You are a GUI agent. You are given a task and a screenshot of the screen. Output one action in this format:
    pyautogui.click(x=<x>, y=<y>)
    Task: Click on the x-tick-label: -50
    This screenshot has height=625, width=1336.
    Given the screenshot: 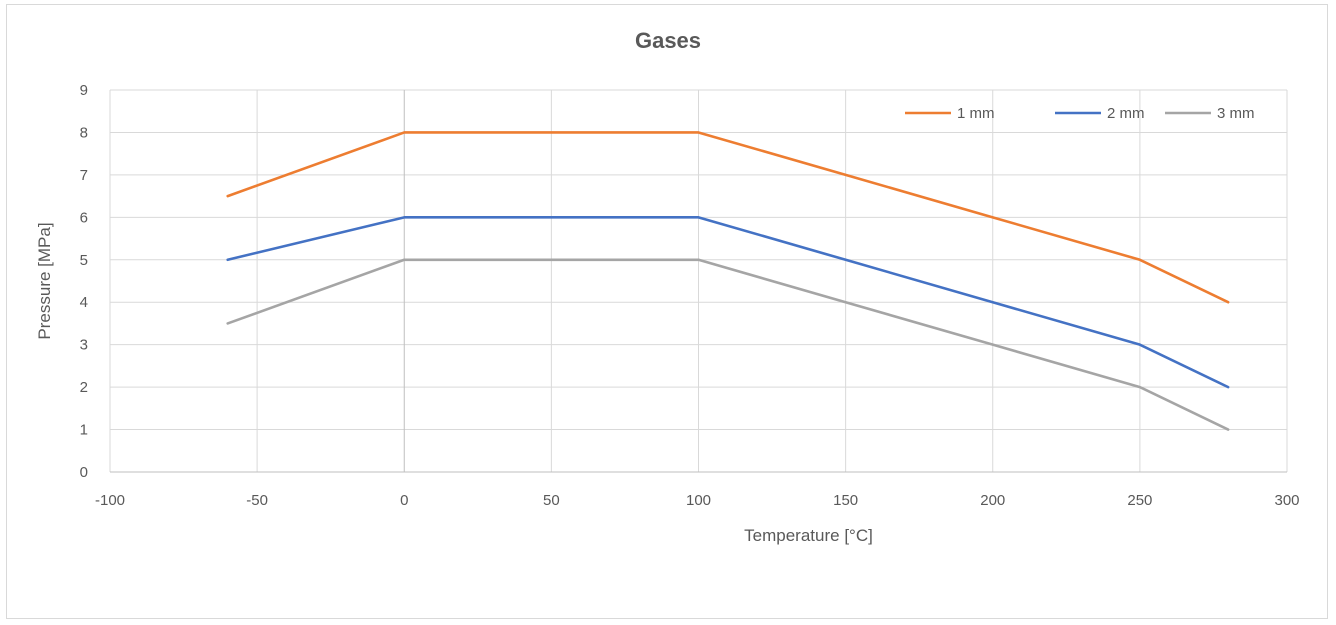 What is the action you would take?
    pyautogui.click(x=257, y=500)
    